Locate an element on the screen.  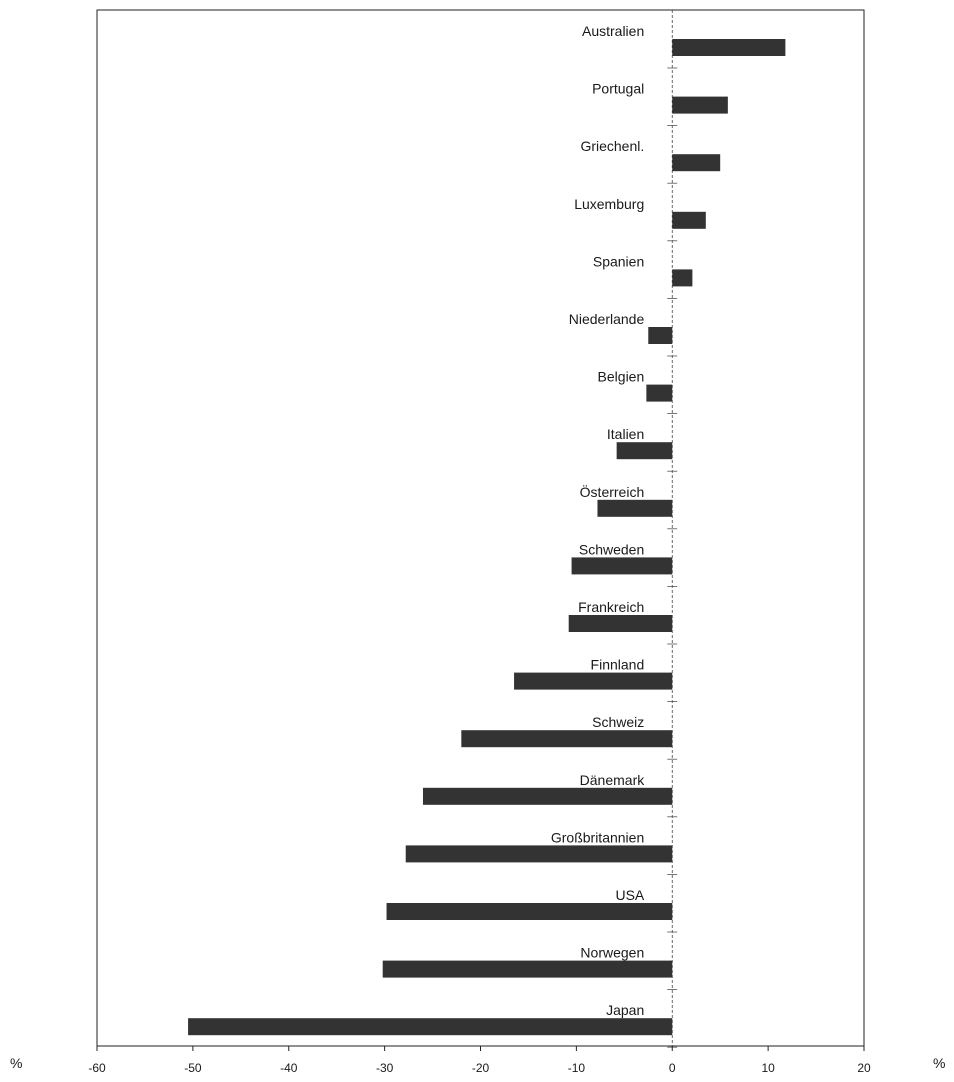
x-tick-label: -20 is located at coordinates (481, 1068).